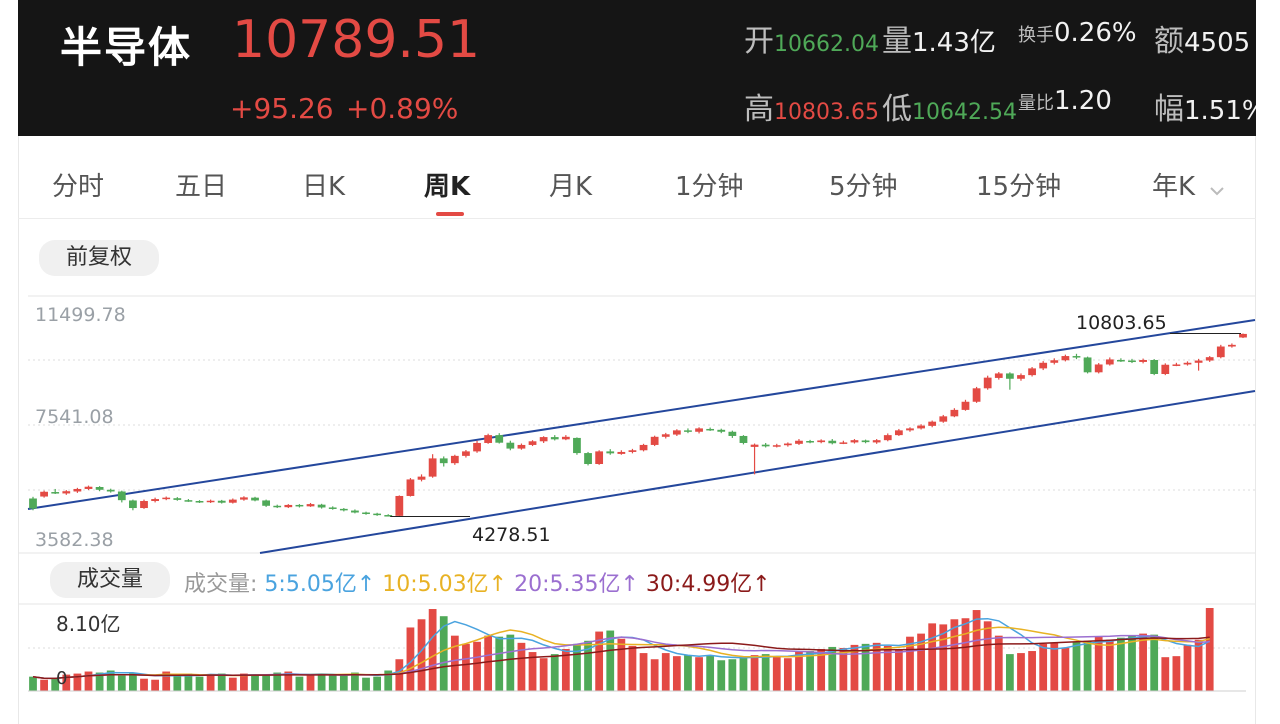  Describe the element at coordinates (221, 584) in the screenshot. I see `volume-legend-prefix: 成交量:` at that location.